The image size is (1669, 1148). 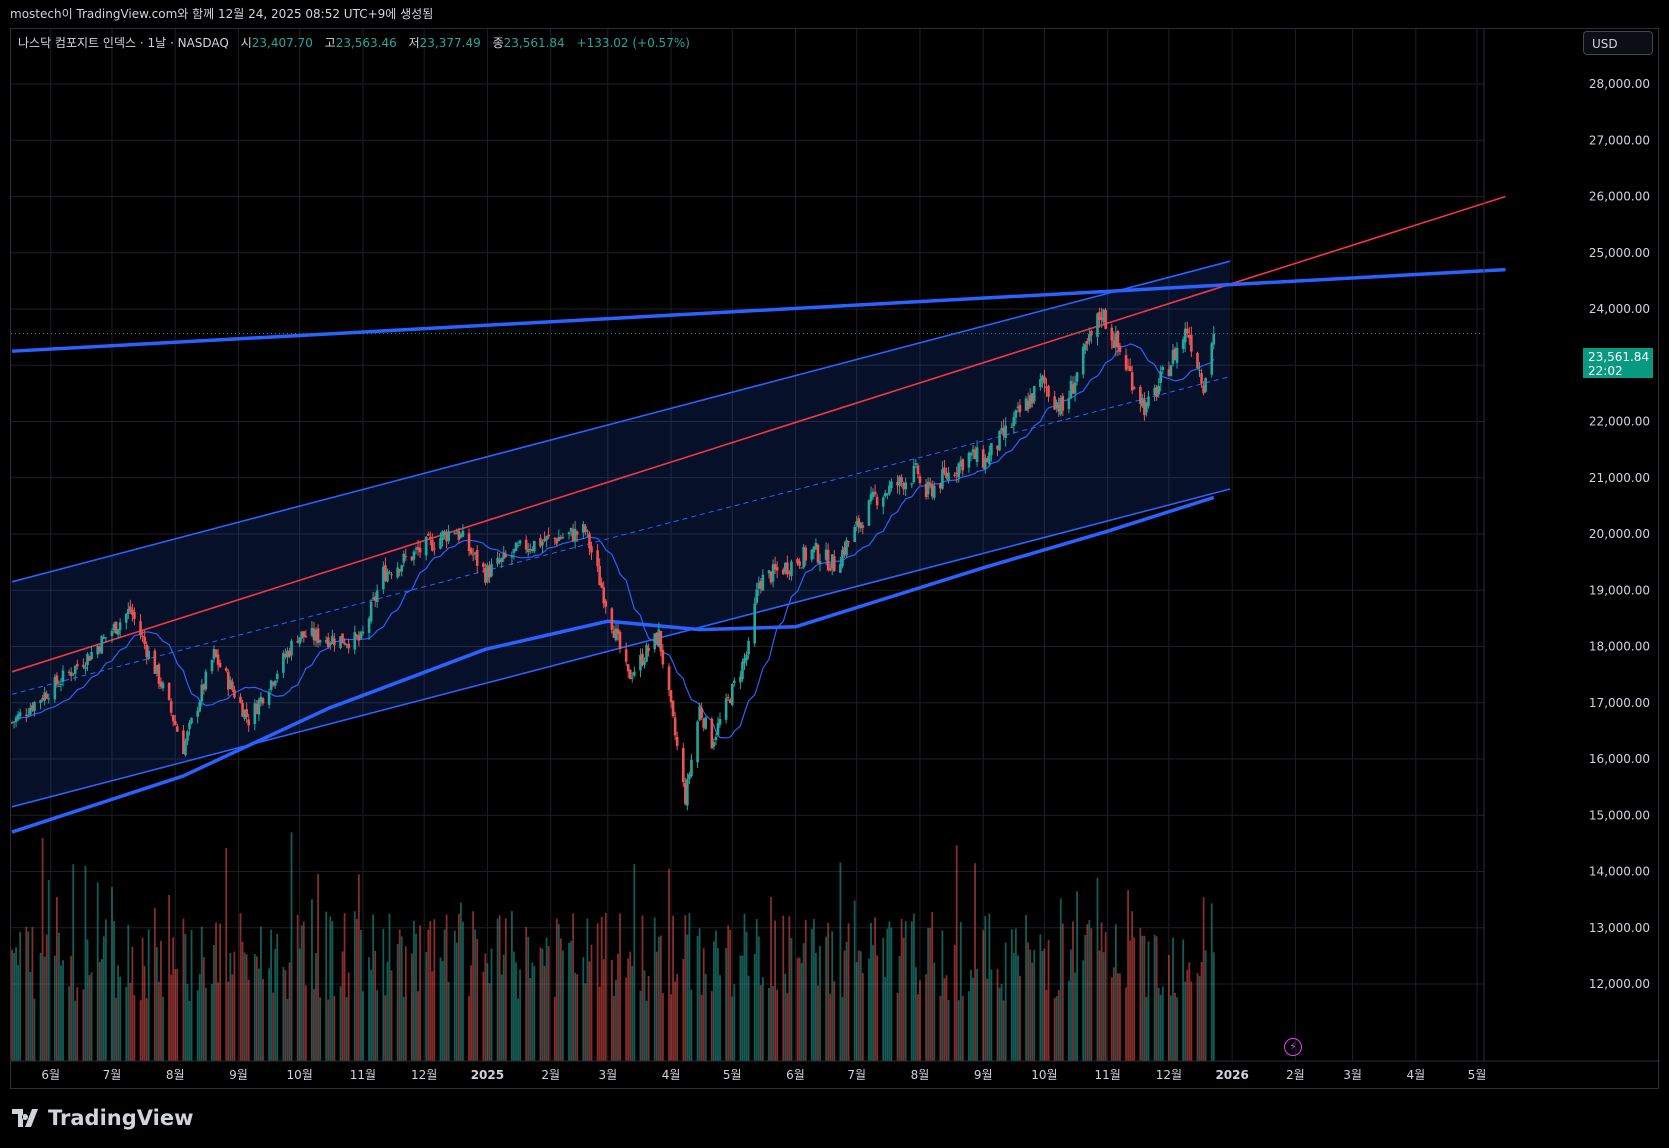 What do you see at coordinates (795, 1075) in the screenshot?
I see `time-tick-label: 6월` at bounding box center [795, 1075].